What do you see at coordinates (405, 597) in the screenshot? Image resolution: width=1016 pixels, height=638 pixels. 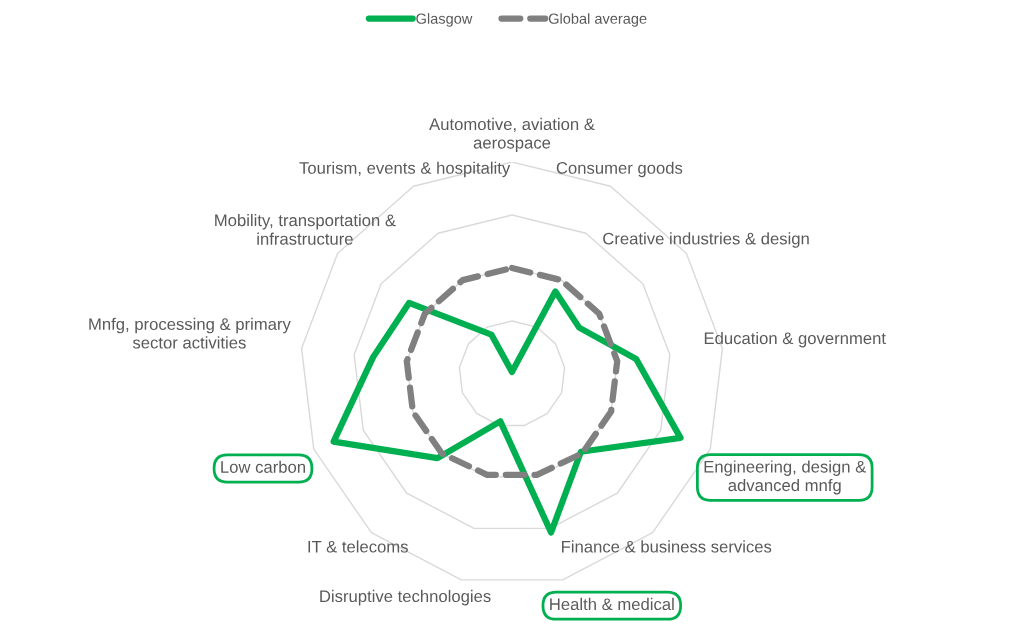 I see `spoke-label: Disruptive technologies` at bounding box center [405, 597].